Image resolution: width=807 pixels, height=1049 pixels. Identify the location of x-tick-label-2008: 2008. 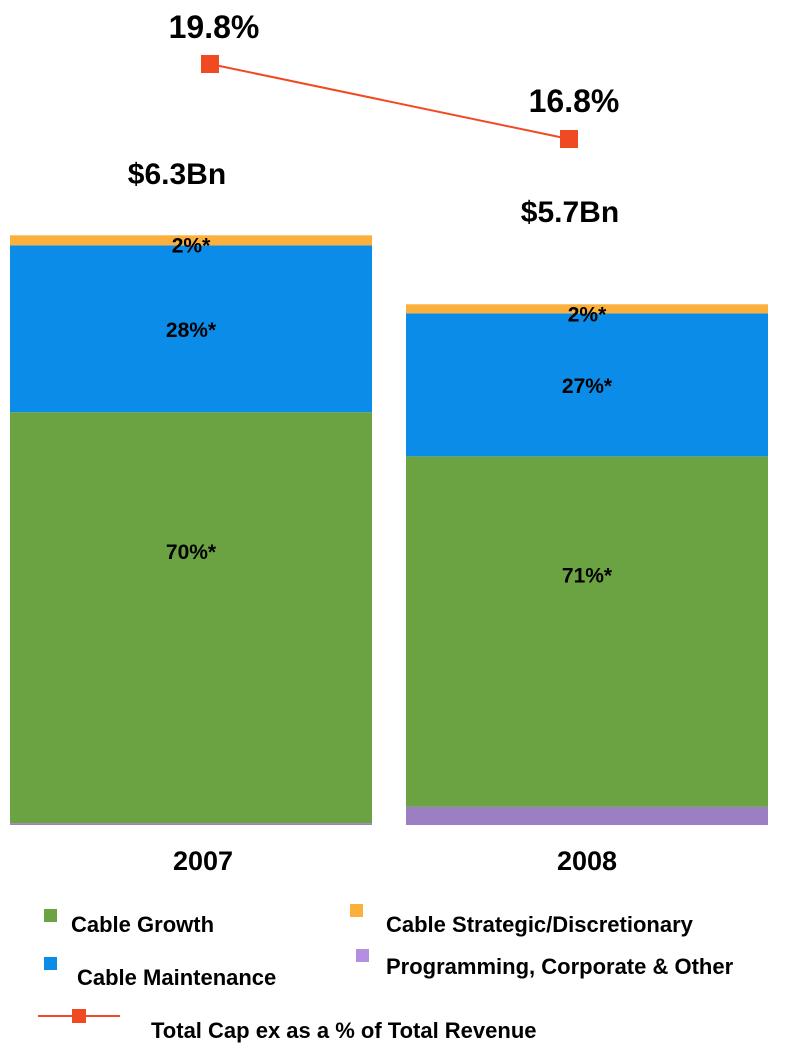
(587, 861).